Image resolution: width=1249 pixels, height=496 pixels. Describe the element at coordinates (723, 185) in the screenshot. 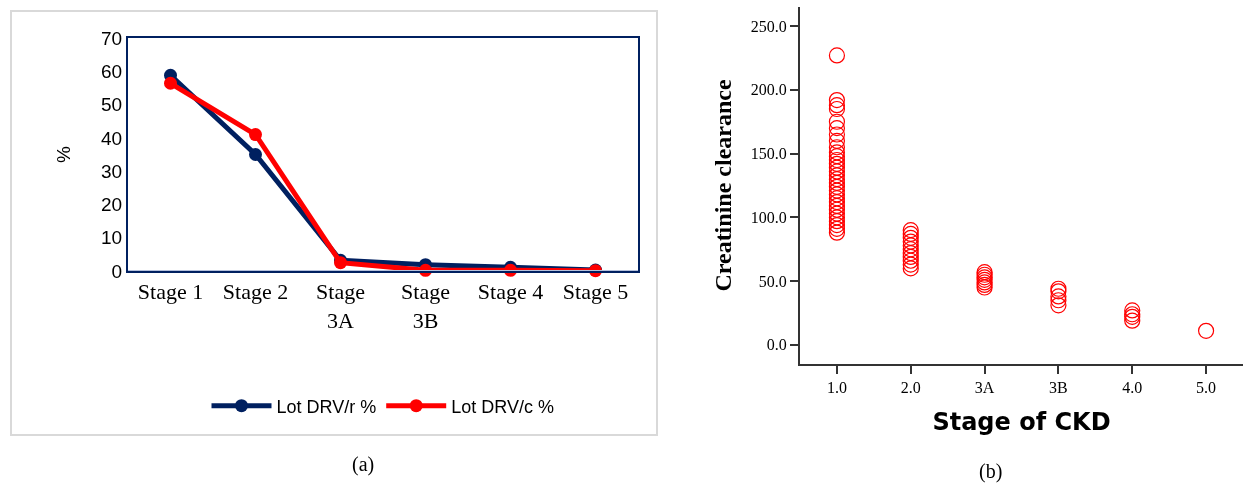

I see `y-axis-title: Creatinine clearance` at that location.